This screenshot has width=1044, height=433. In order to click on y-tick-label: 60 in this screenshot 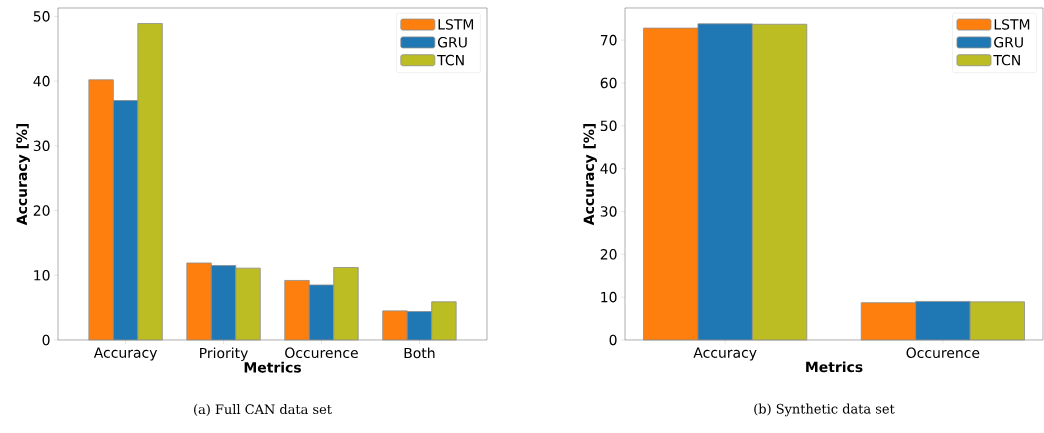, I will do `click(608, 83)`.